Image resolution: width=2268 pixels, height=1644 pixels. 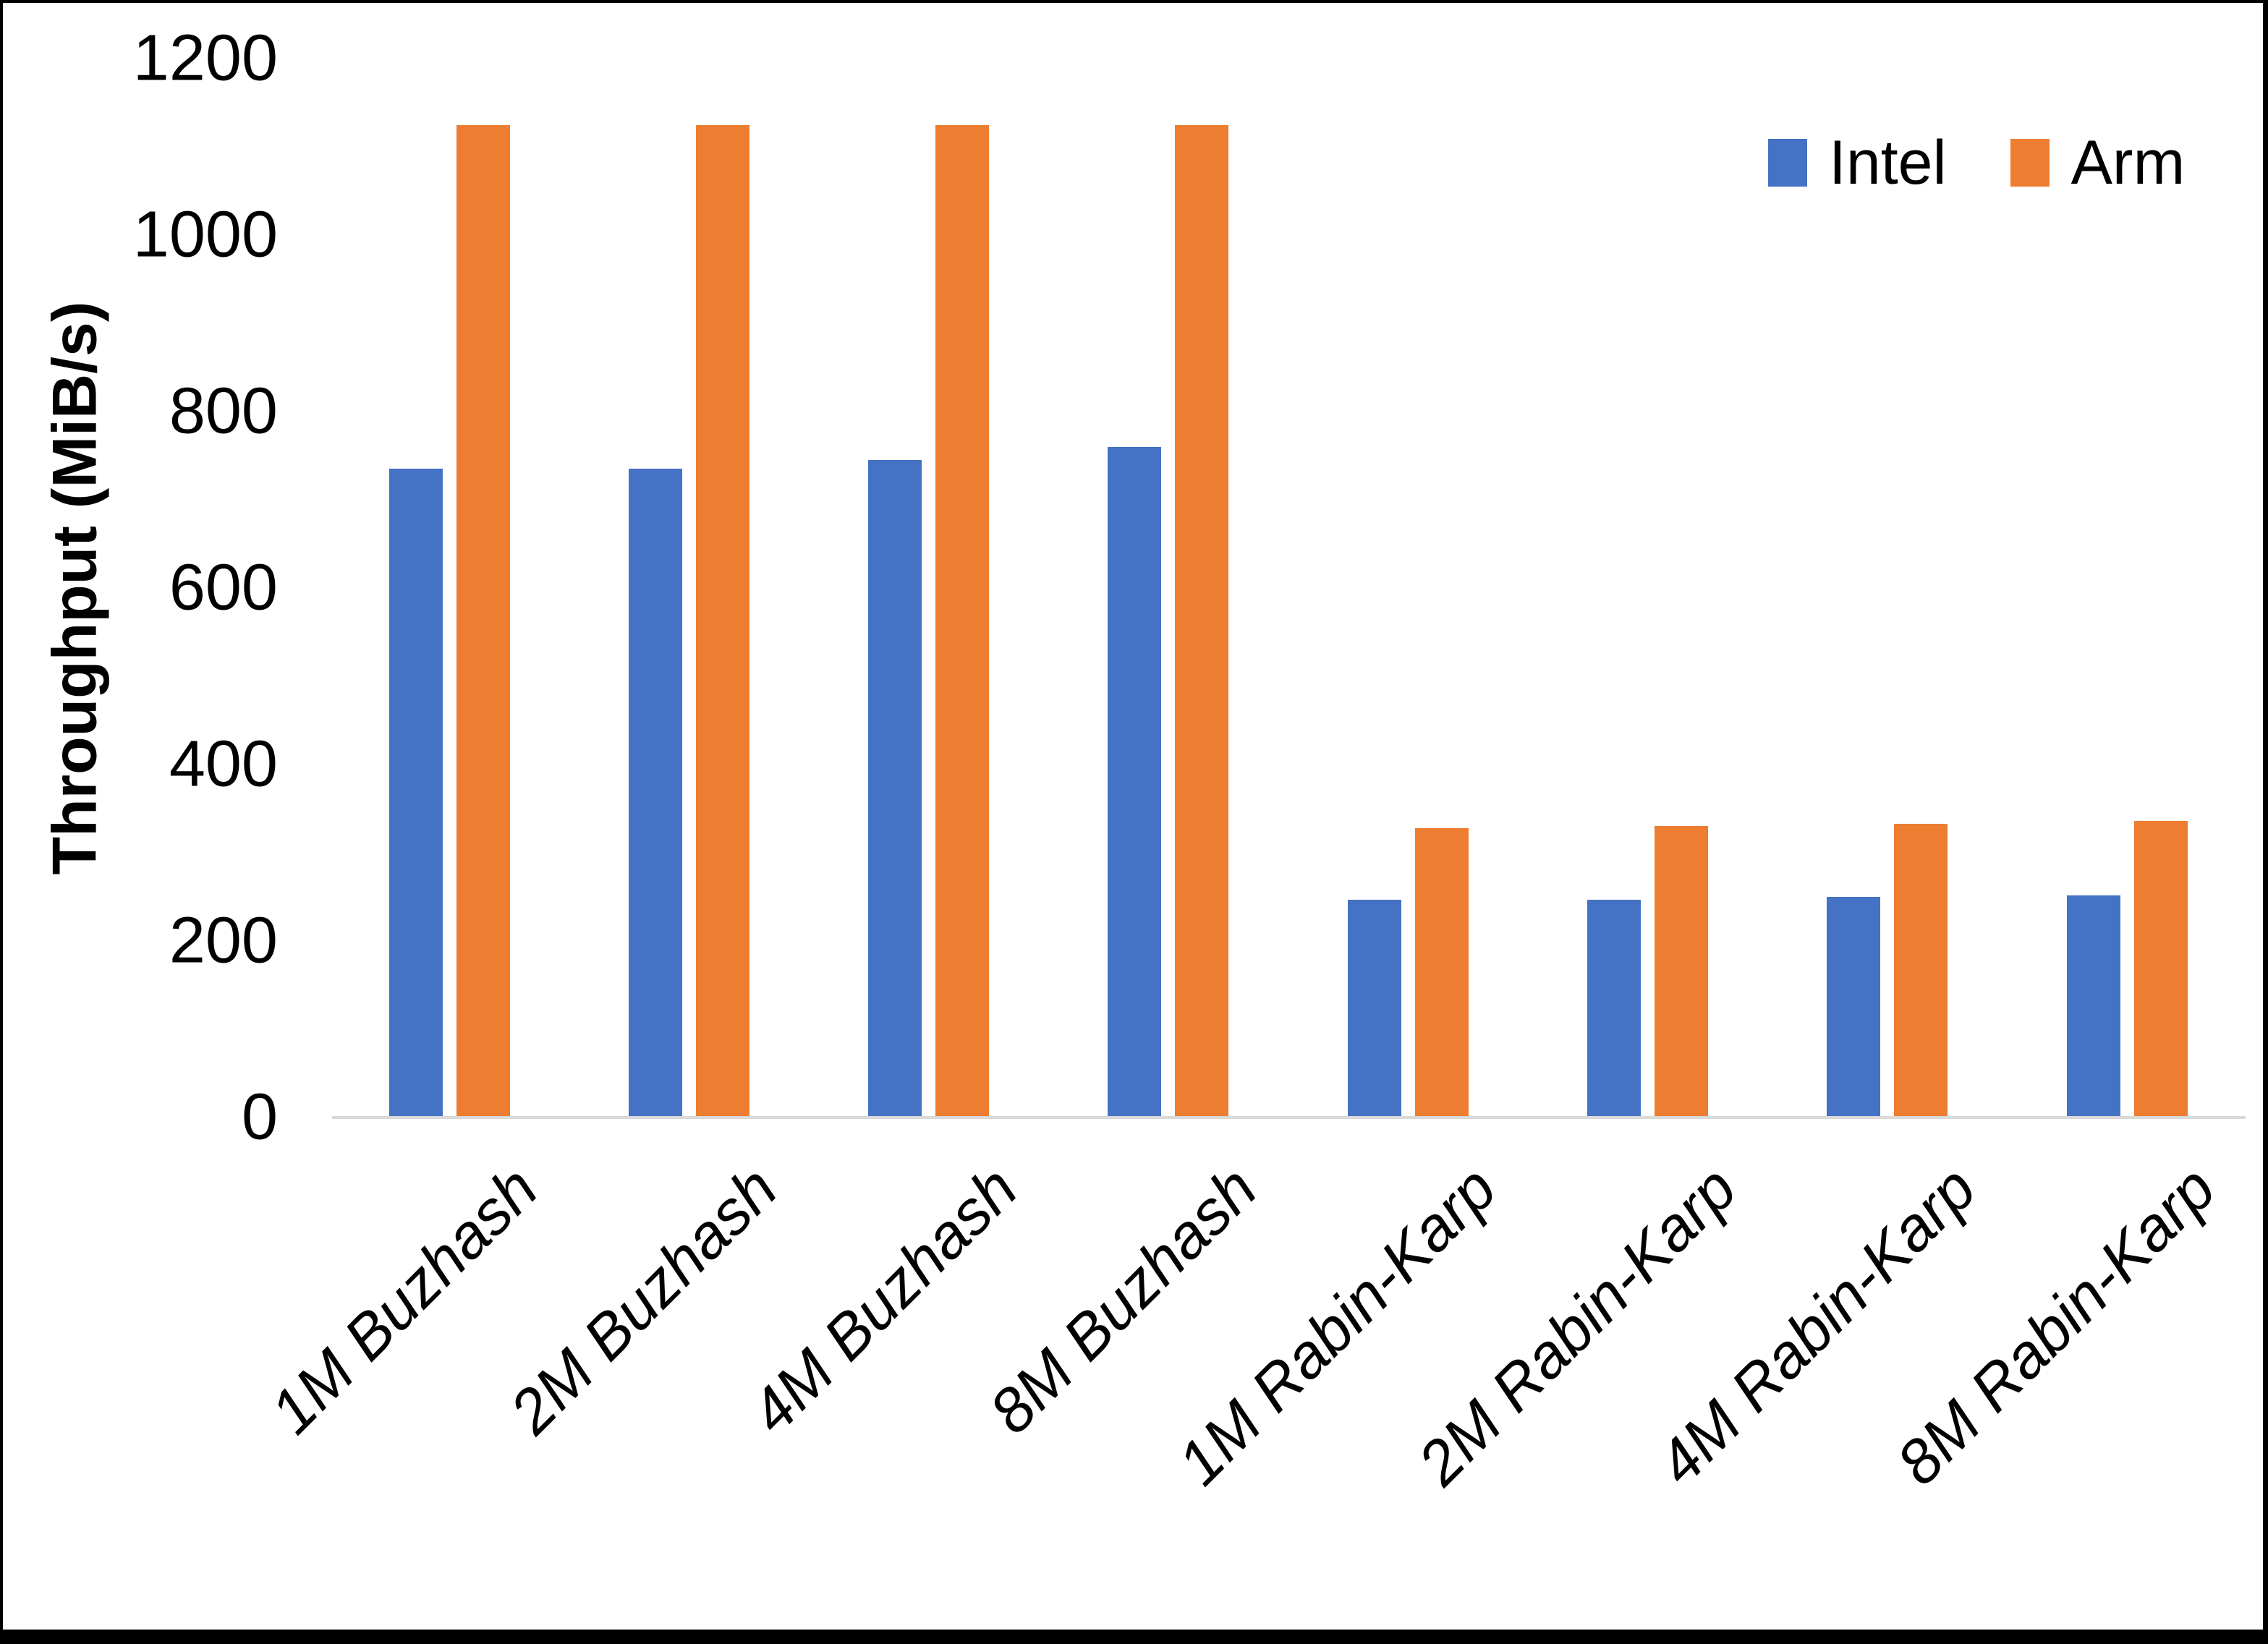 I want to click on legend-label-arm: Arm, so click(x=2128, y=162).